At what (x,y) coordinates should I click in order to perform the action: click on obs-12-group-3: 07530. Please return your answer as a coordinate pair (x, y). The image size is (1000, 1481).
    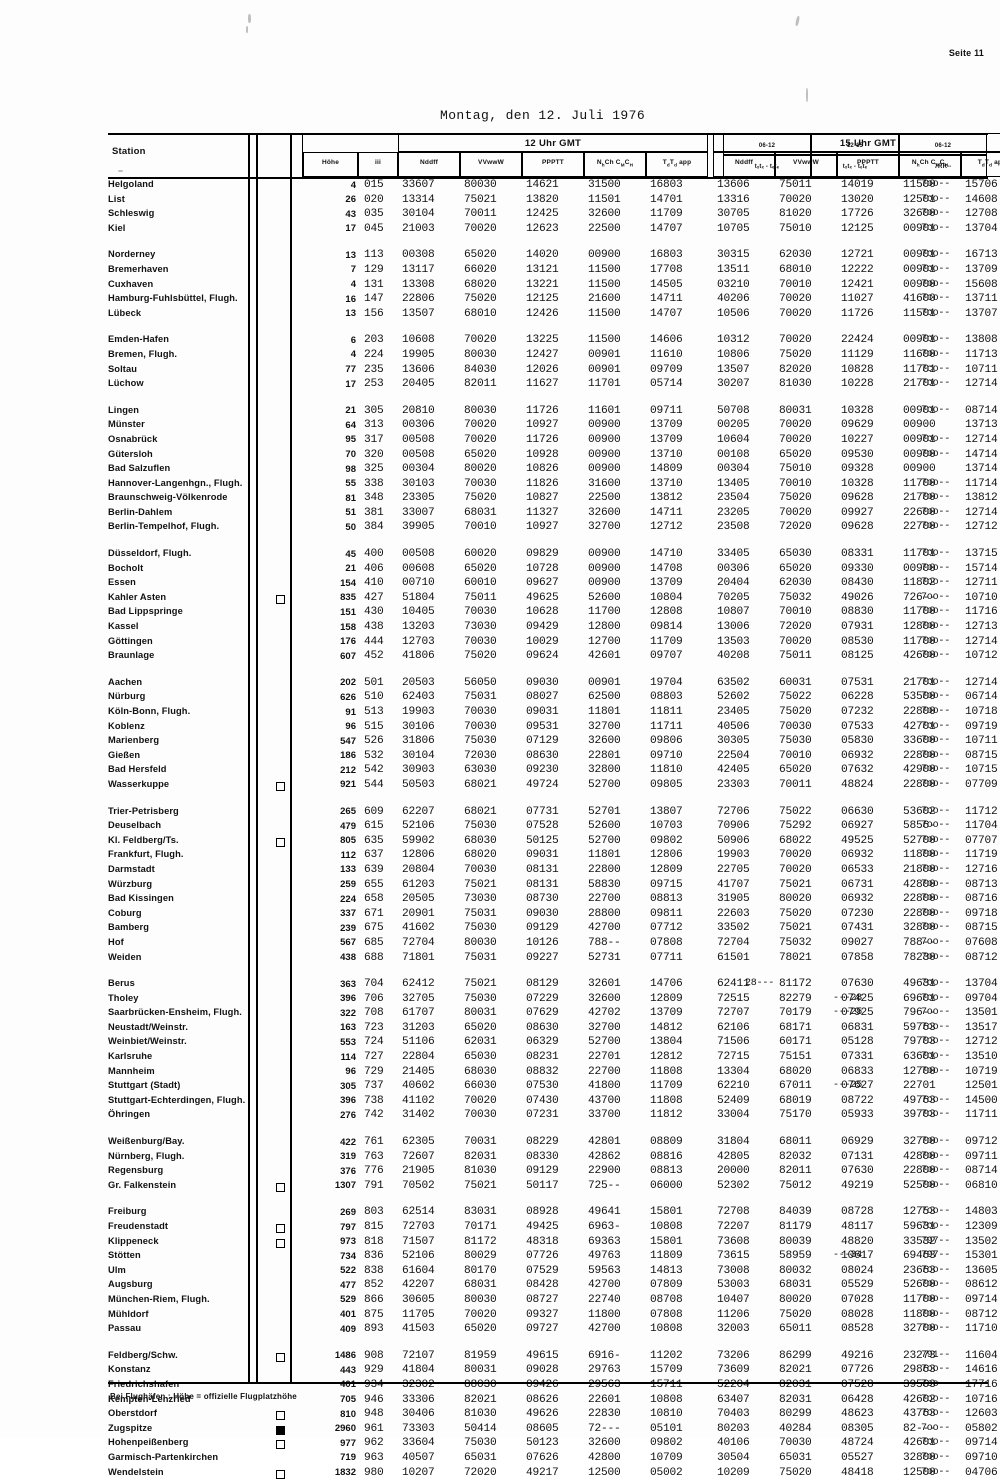
    Looking at the image, I should click on (542, 1086).